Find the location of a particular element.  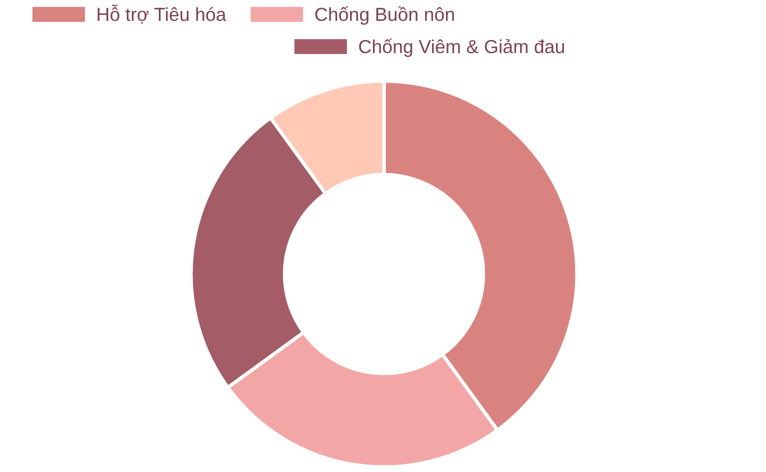

legend-label: Hỗ trợ Tiêu hóa is located at coordinates (162, 14).